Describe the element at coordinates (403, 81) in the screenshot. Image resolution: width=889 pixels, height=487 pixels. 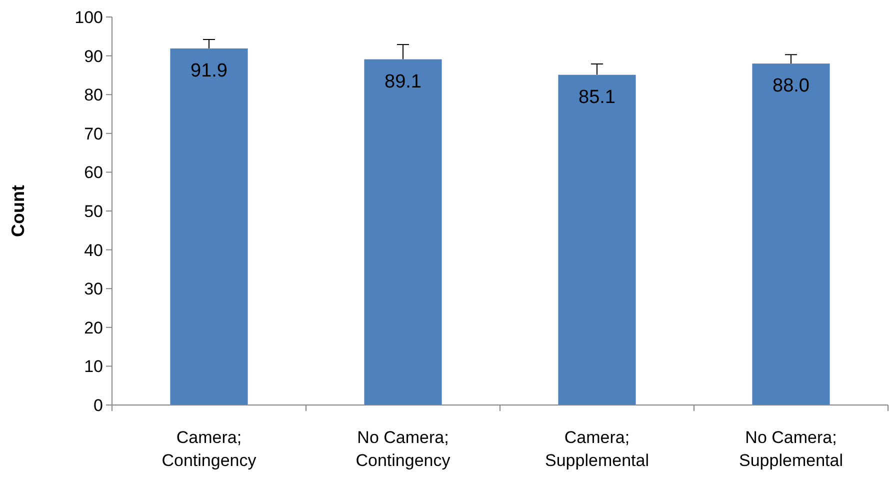
I see `data-label: 89.1` at that location.